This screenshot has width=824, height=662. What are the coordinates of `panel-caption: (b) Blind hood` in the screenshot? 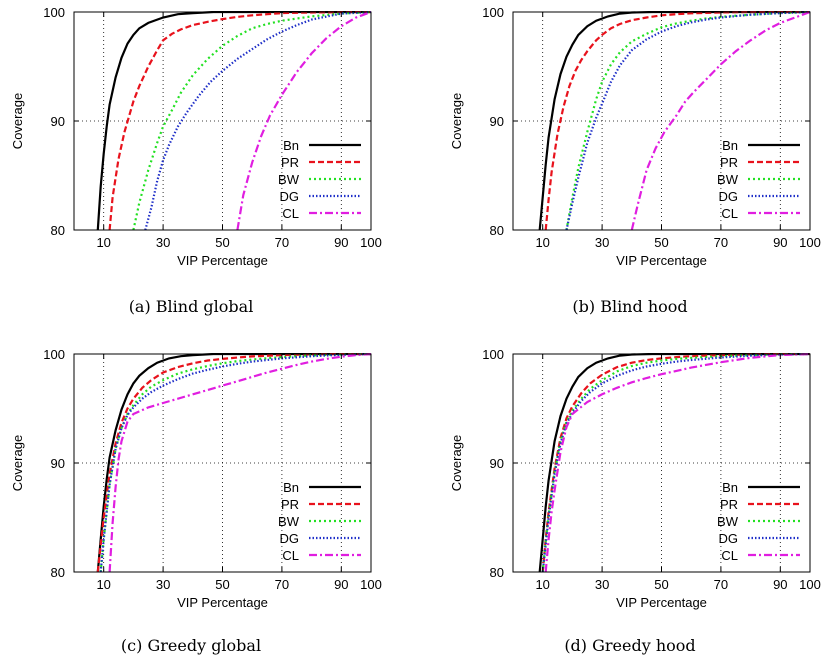 It's located at (629, 306).